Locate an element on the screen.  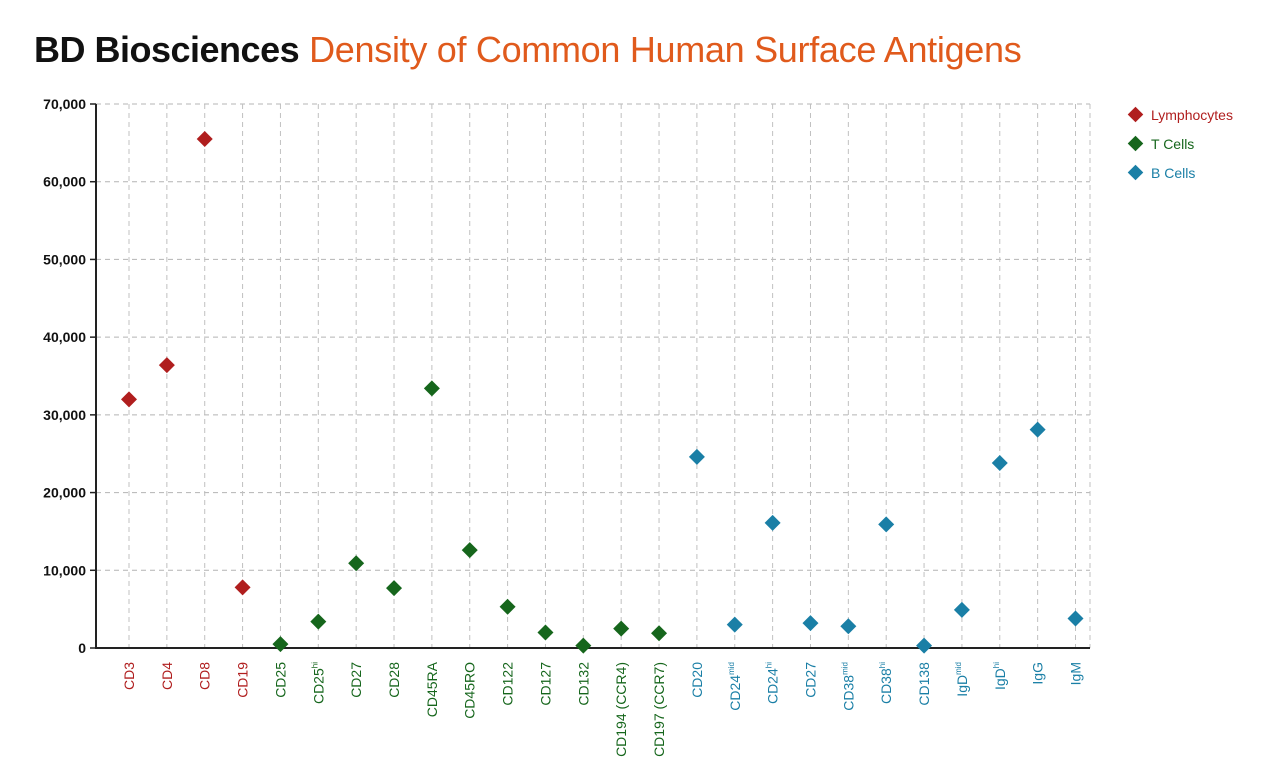
y-tick-label: 10,000 is located at coordinates (64, 570).